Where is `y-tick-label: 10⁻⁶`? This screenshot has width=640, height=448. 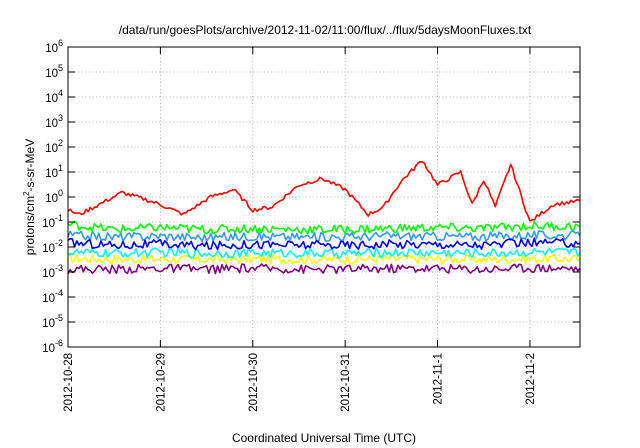 y-tick-label: 10⁻⁶ is located at coordinates (52, 346).